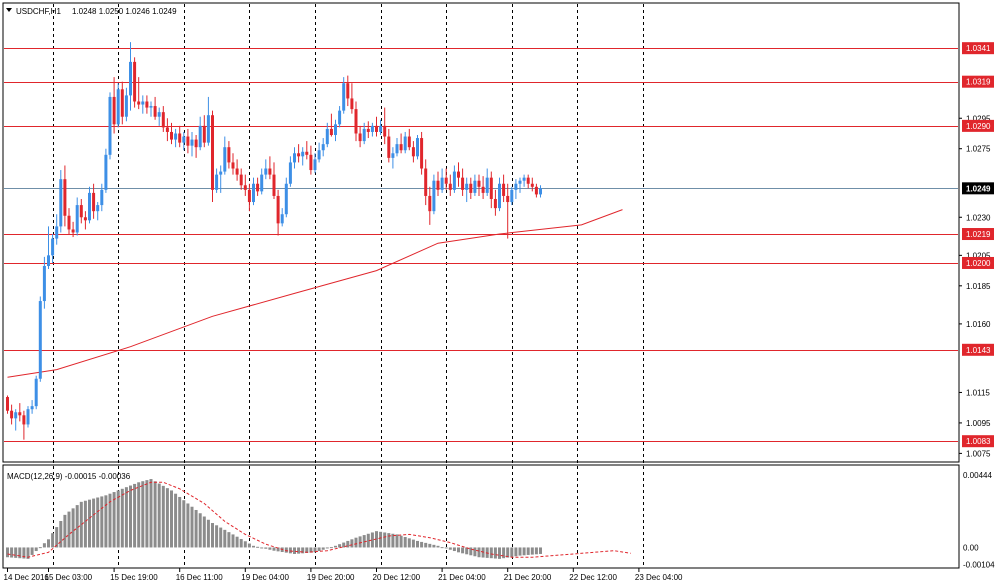 Image resolution: width=1000 pixels, height=588 pixels. What do you see at coordinates (978, 255) in the screenshot?
I see `y-tick-label: 1.0205` at bounding box center [978, 255].